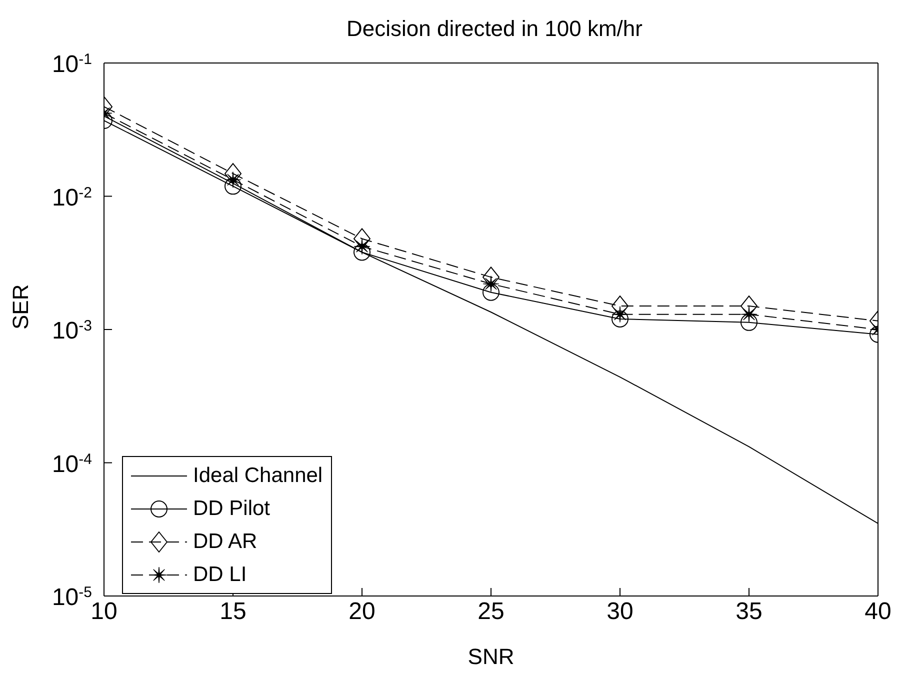 The image size is (899, 684). I want to click on legend-label: Ideal Channel, so click(258, 476).